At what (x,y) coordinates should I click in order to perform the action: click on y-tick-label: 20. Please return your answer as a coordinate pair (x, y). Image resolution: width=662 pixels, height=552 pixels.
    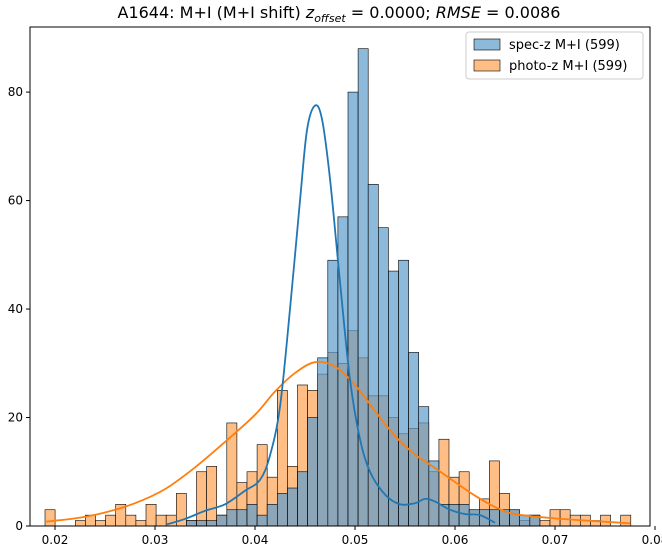
    Looking at the image, I should click on (15, 418).